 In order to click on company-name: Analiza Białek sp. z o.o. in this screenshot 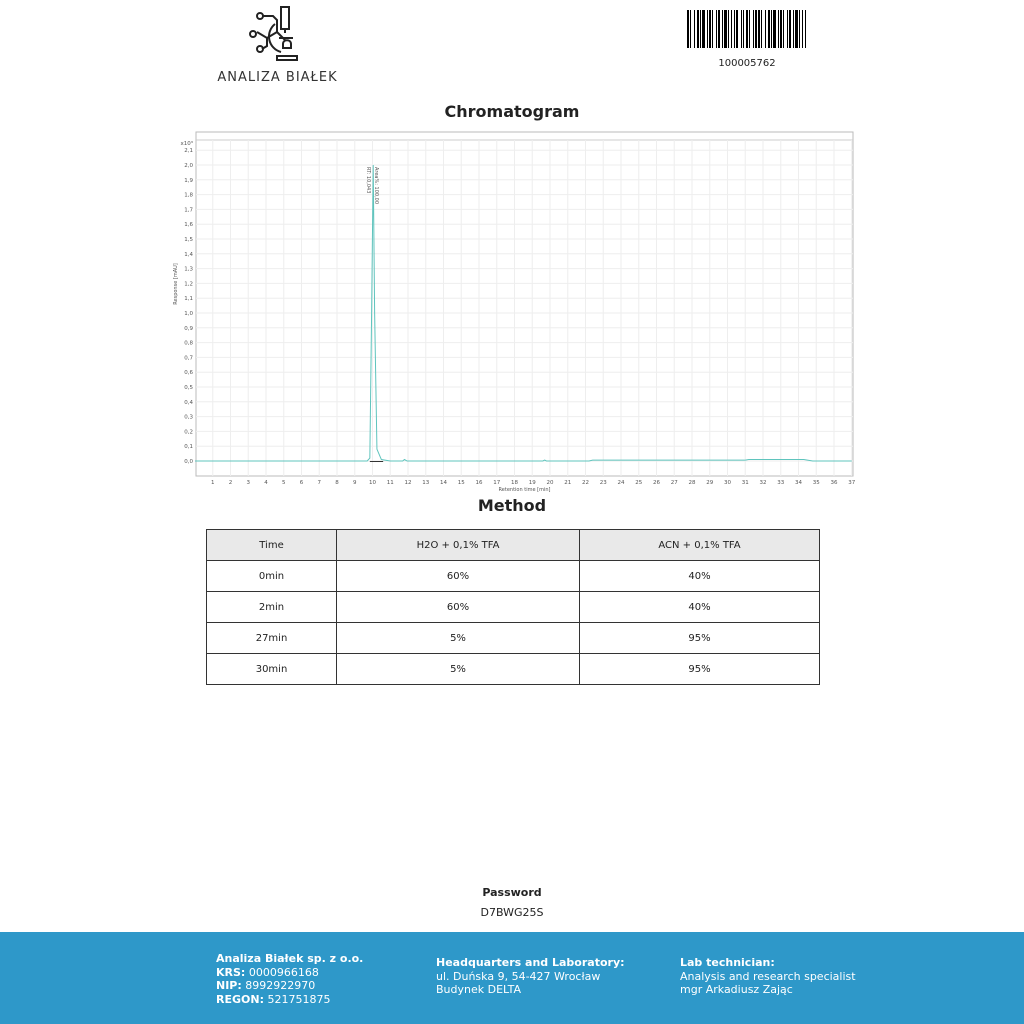, I will do `click(290, 958)`.